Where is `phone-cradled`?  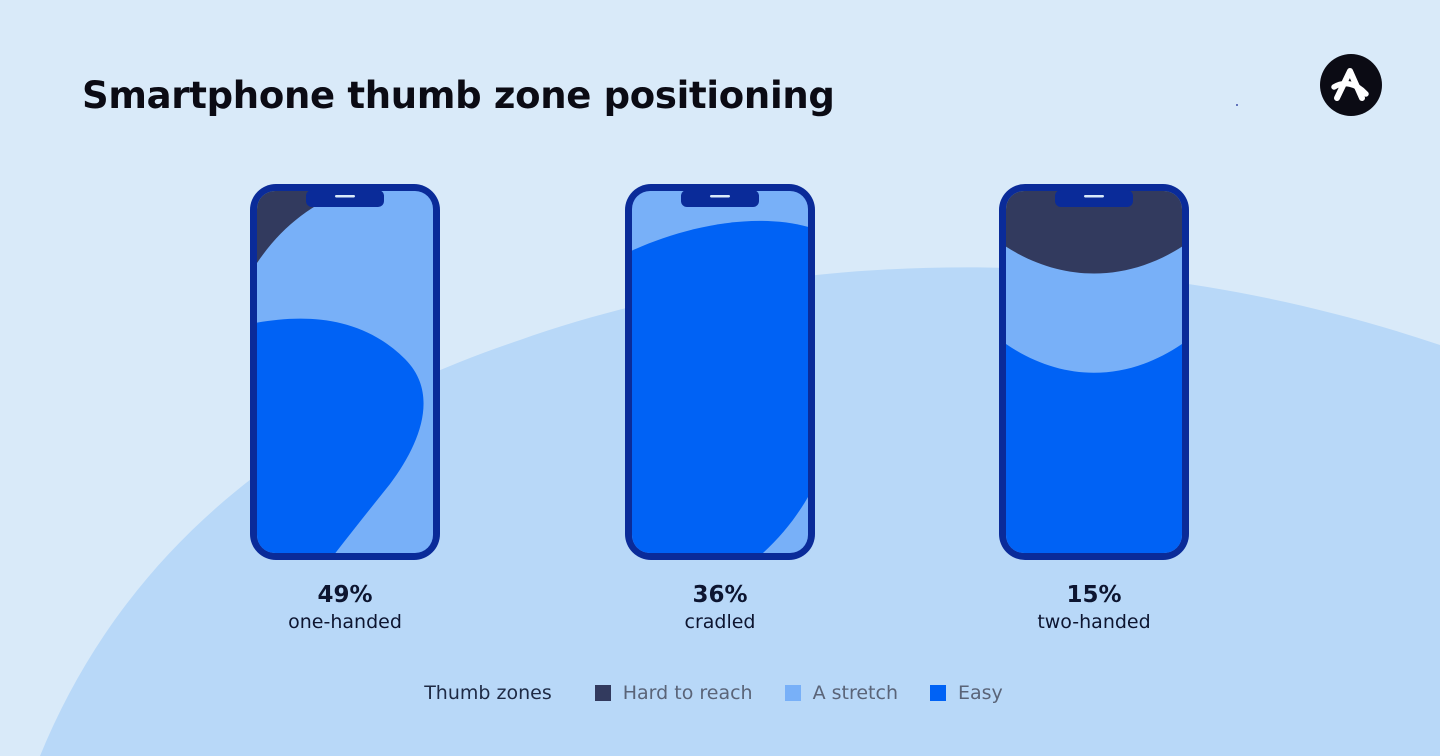 phone-cradled is located at coordinates (720, 372).